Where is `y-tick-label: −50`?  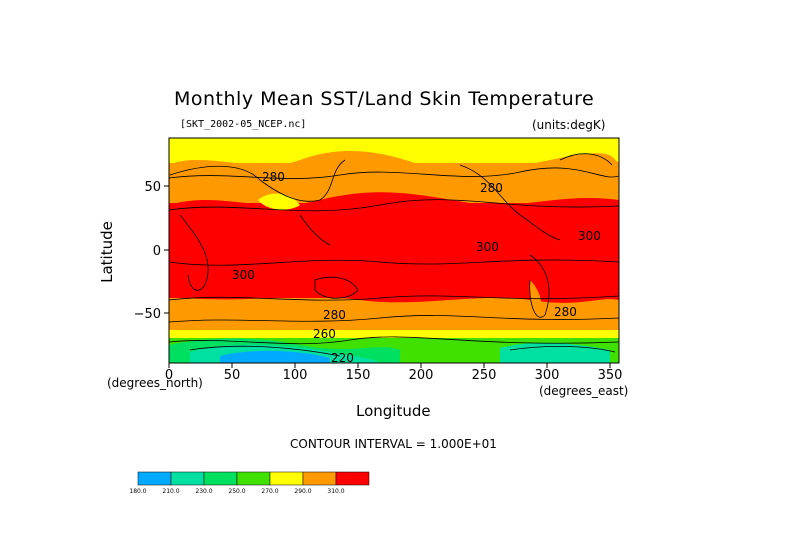
y-tick-label: −50 is located at coordinates (147, 314).